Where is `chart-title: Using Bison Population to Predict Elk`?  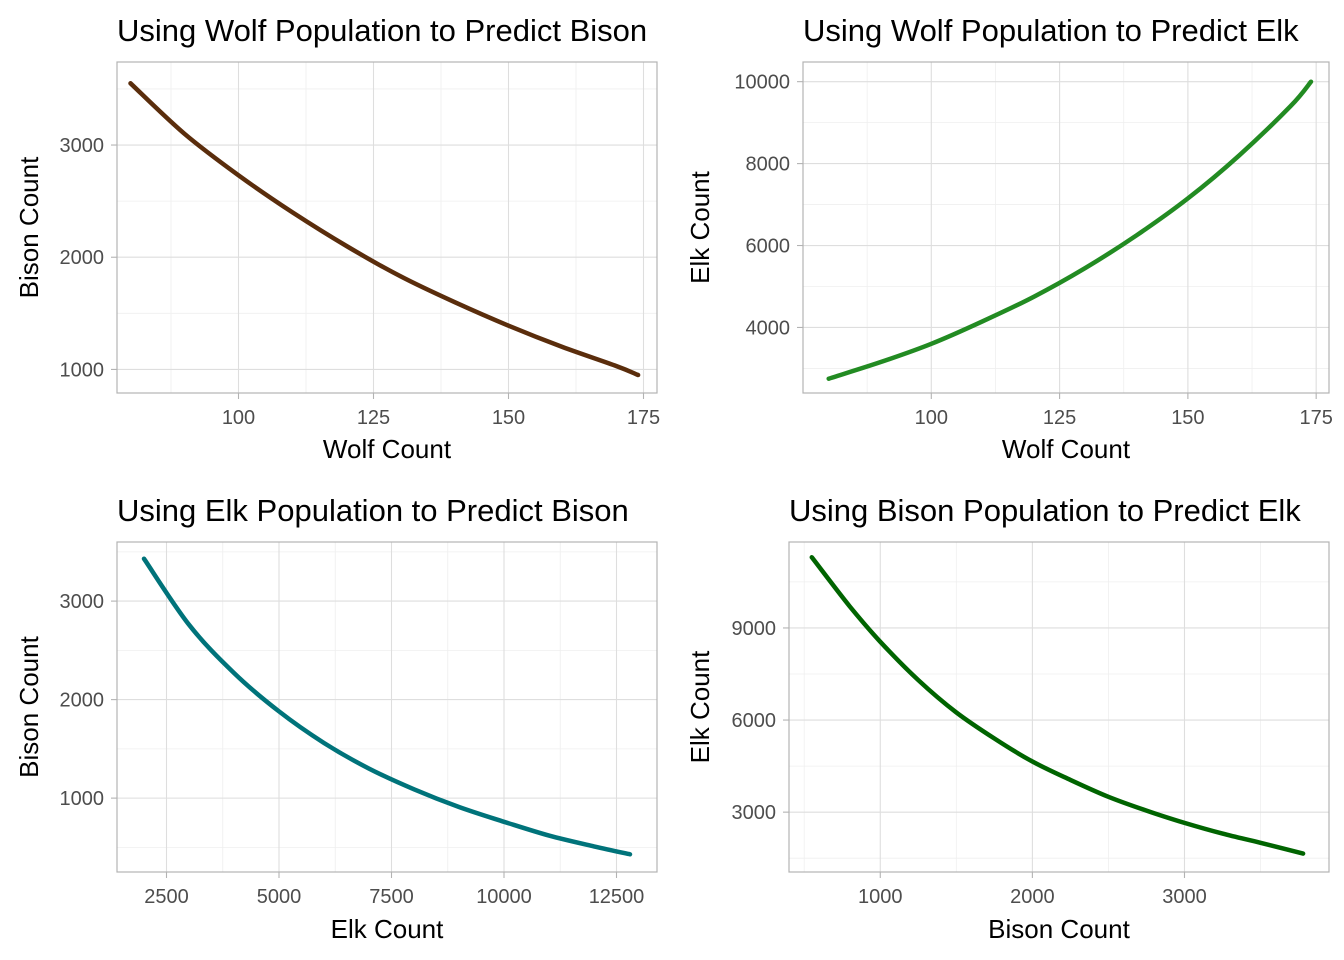 chart-title: Using Bison Population to Predict Elk is located at coordinates (1045, 510).